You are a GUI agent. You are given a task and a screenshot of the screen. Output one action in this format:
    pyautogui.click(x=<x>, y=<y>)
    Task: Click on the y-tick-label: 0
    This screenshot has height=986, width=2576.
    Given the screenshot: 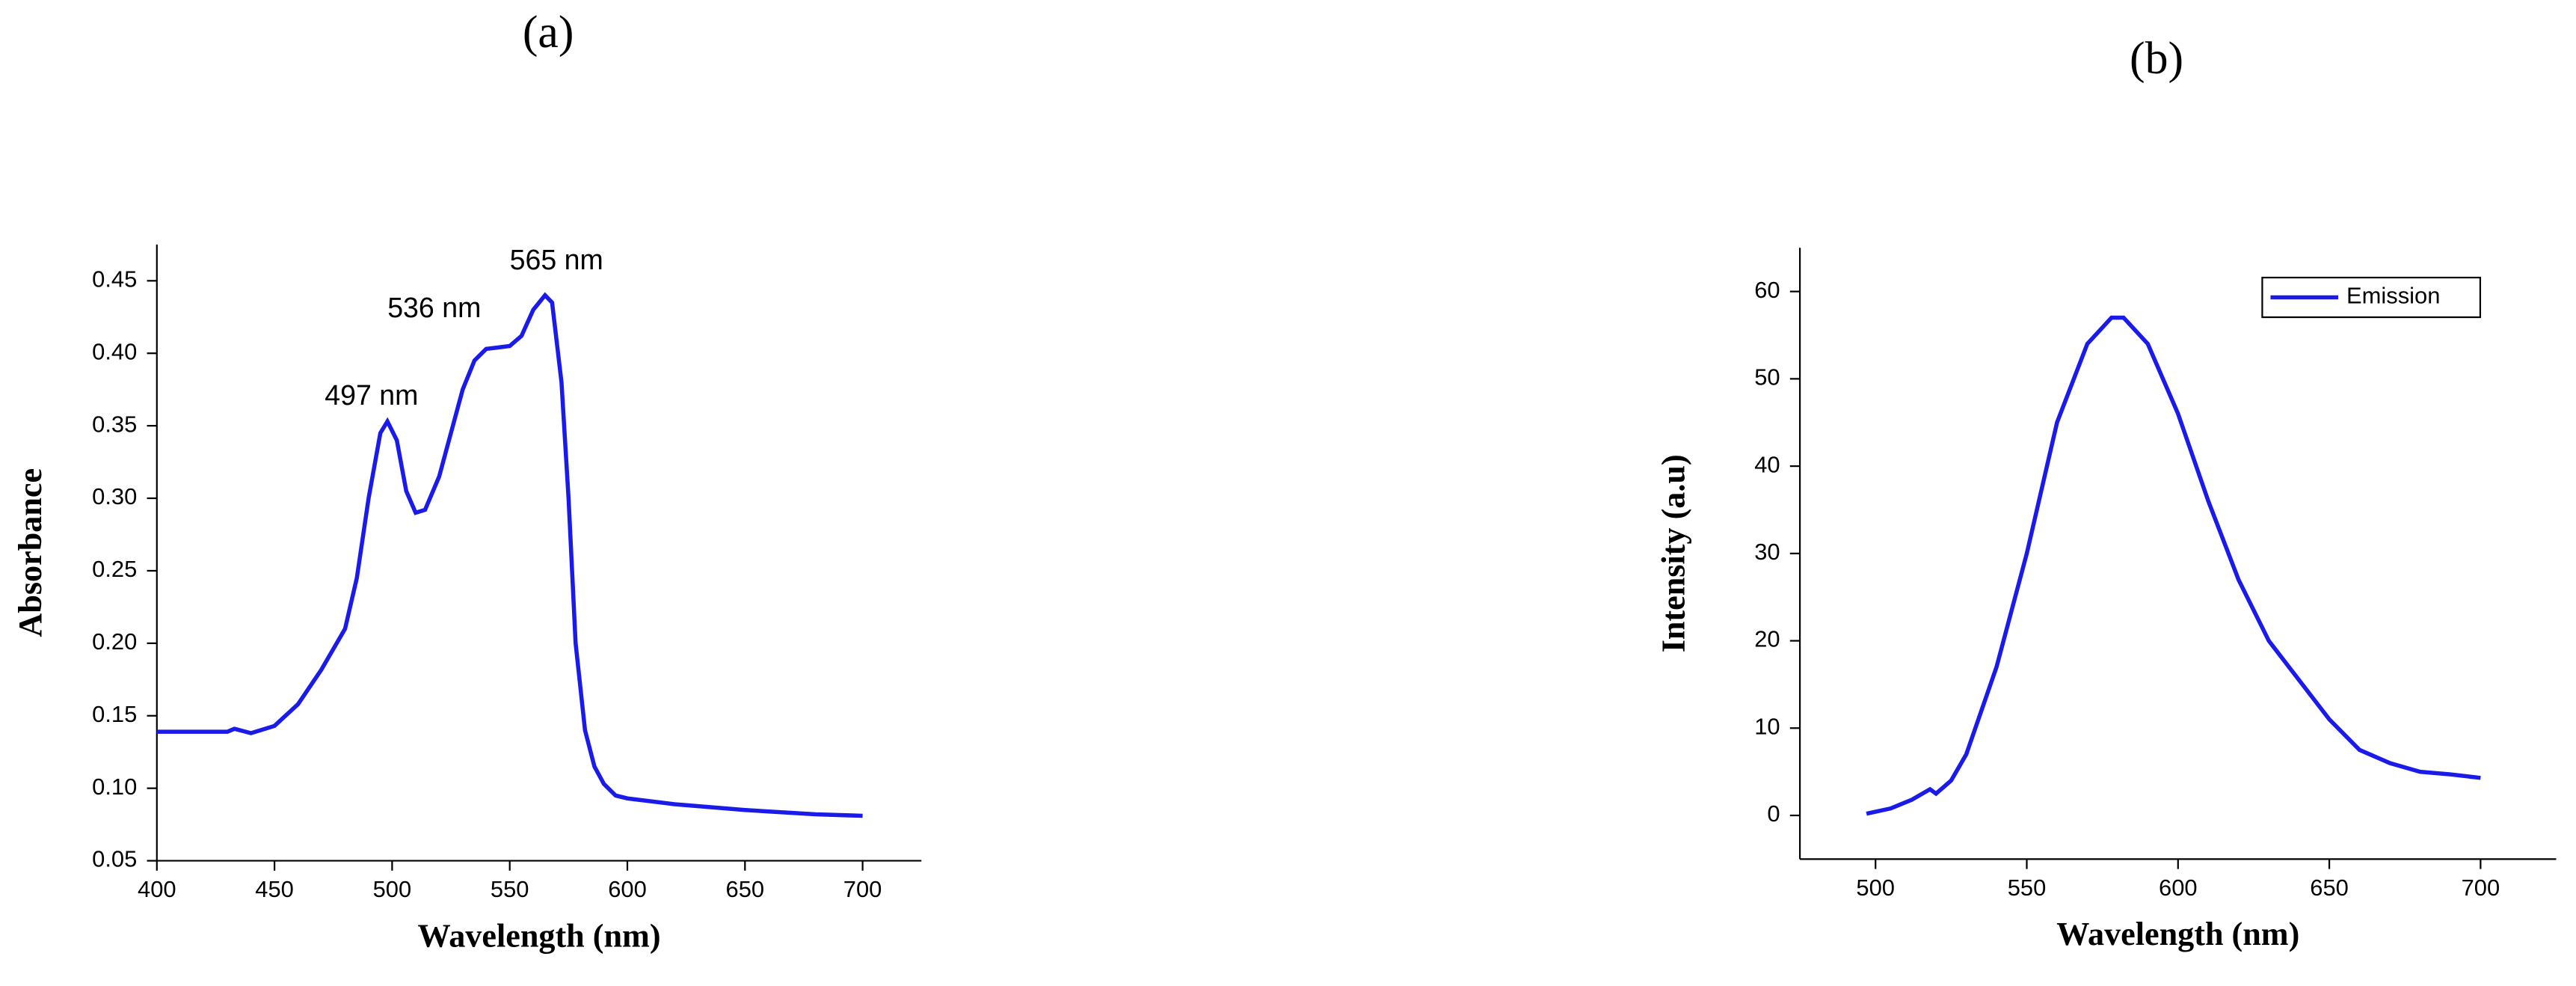 What is the action you would take?
    pyautogui.click(x=1773, y=813)
    